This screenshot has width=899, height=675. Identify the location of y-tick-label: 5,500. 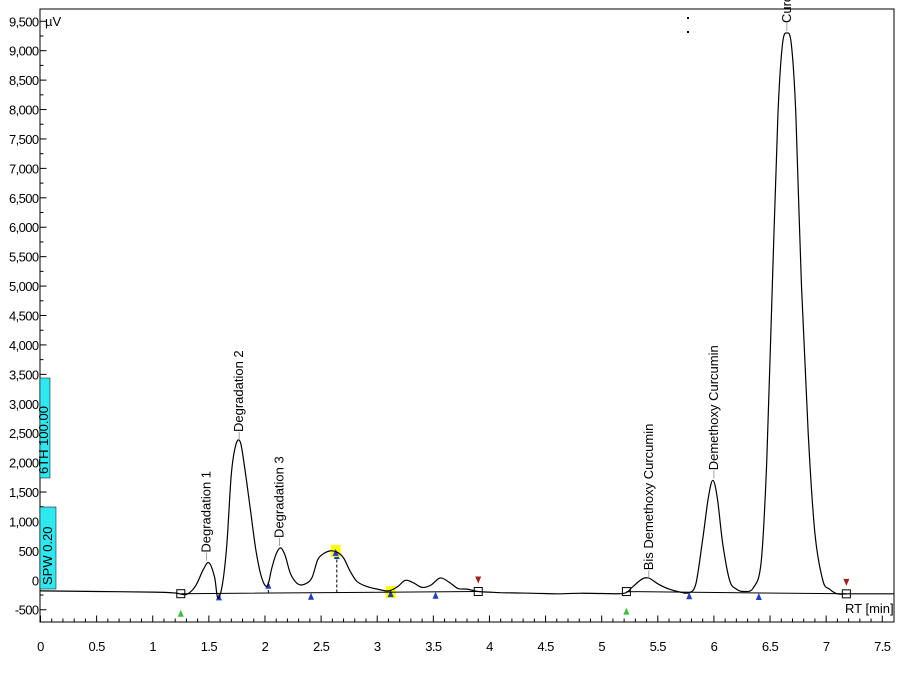
(24, 257).